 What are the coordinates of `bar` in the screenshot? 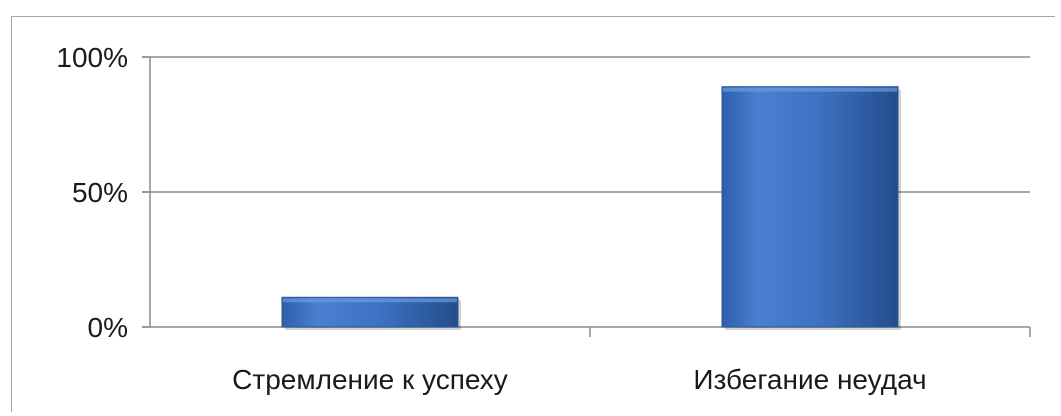 It's located at (810, 207).